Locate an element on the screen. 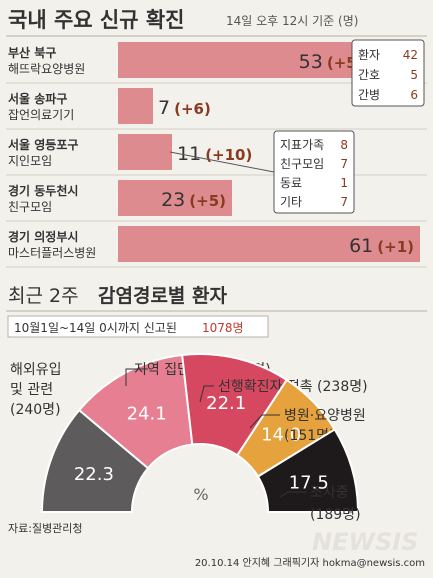 Image resolution: width=433 pixels, height=578 pixels. donut-slice-value: 22.3 is located at coordinates (94, 474).